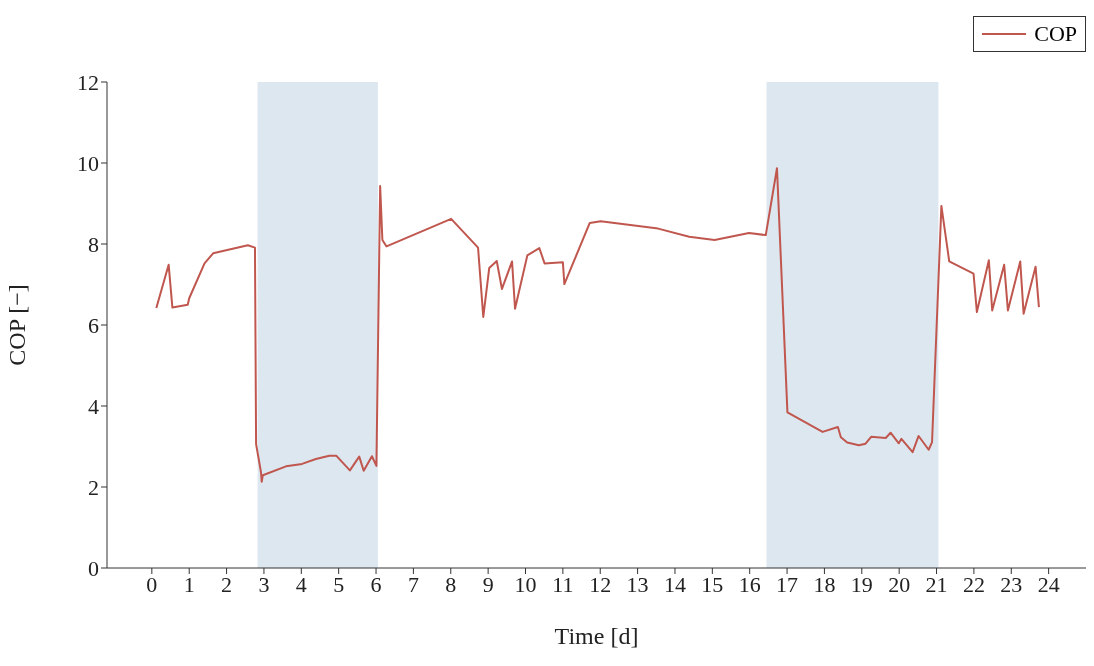 Image resolution: width=1094 pixels, height=666 pixels. I want to click on x-tick-label: 20, so click(899, 584).